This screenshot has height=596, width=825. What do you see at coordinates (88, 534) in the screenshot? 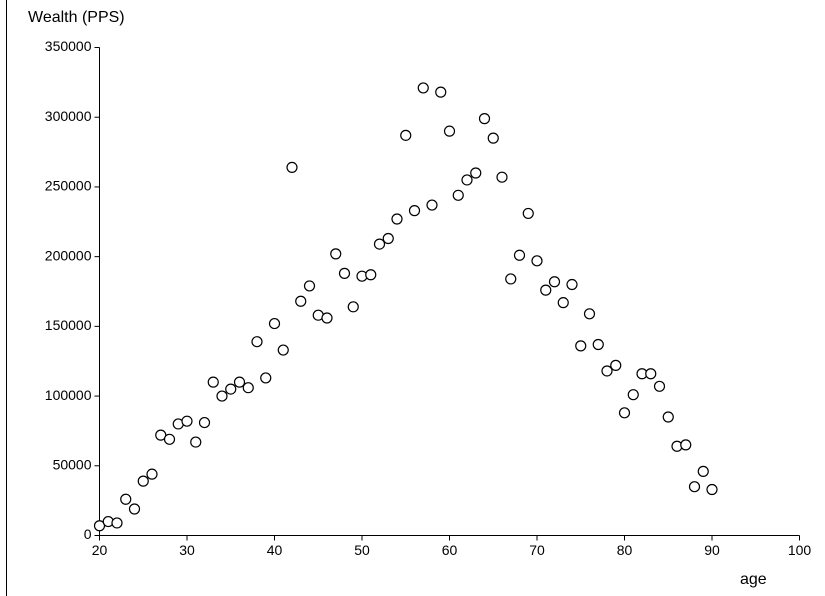
I see `y-tick-label: 0` at bounding box center [88, 534].